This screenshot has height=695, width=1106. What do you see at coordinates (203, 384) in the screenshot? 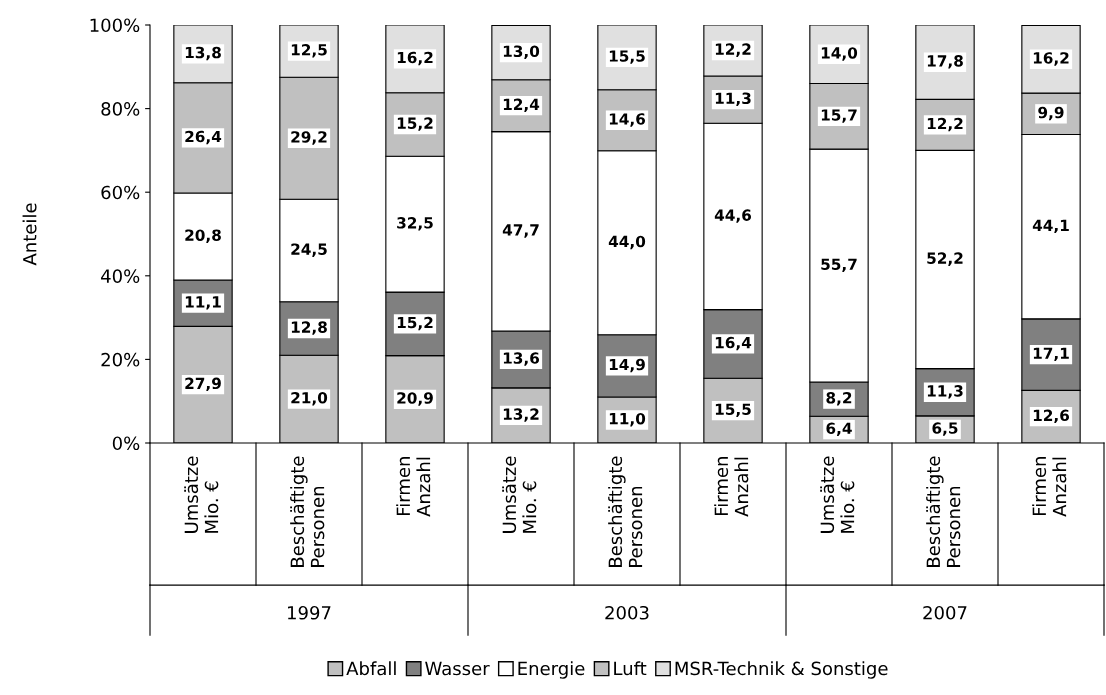
I see `data-label: 27,9` at bounding box center [203, 384].